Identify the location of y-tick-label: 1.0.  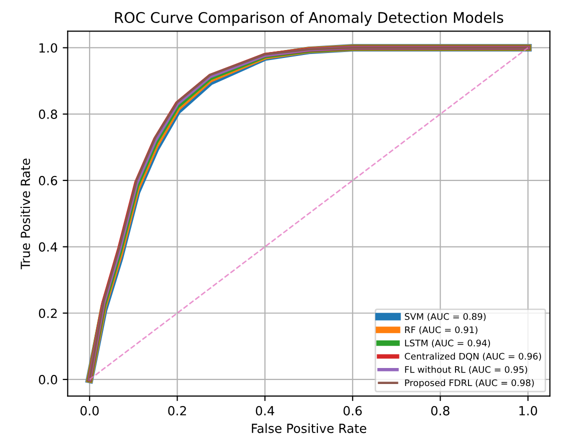
(48, 48).